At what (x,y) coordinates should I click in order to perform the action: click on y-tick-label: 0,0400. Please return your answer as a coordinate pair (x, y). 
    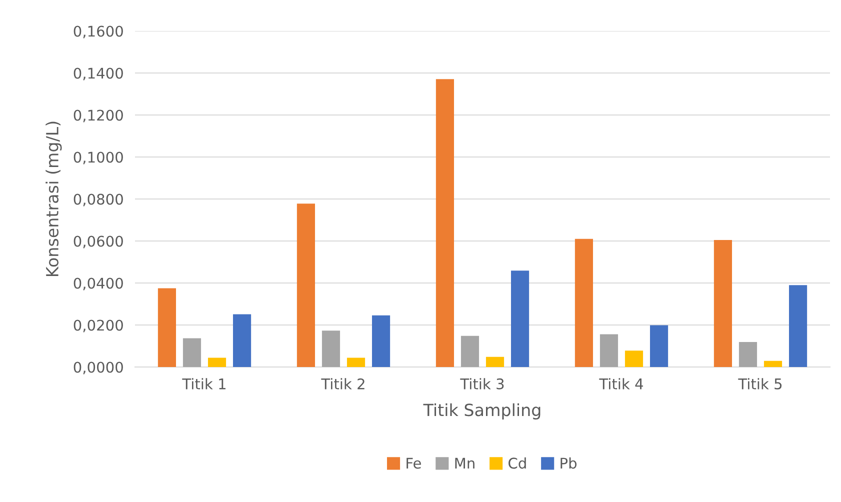
    Looking at the image, I should click on (98, 284).